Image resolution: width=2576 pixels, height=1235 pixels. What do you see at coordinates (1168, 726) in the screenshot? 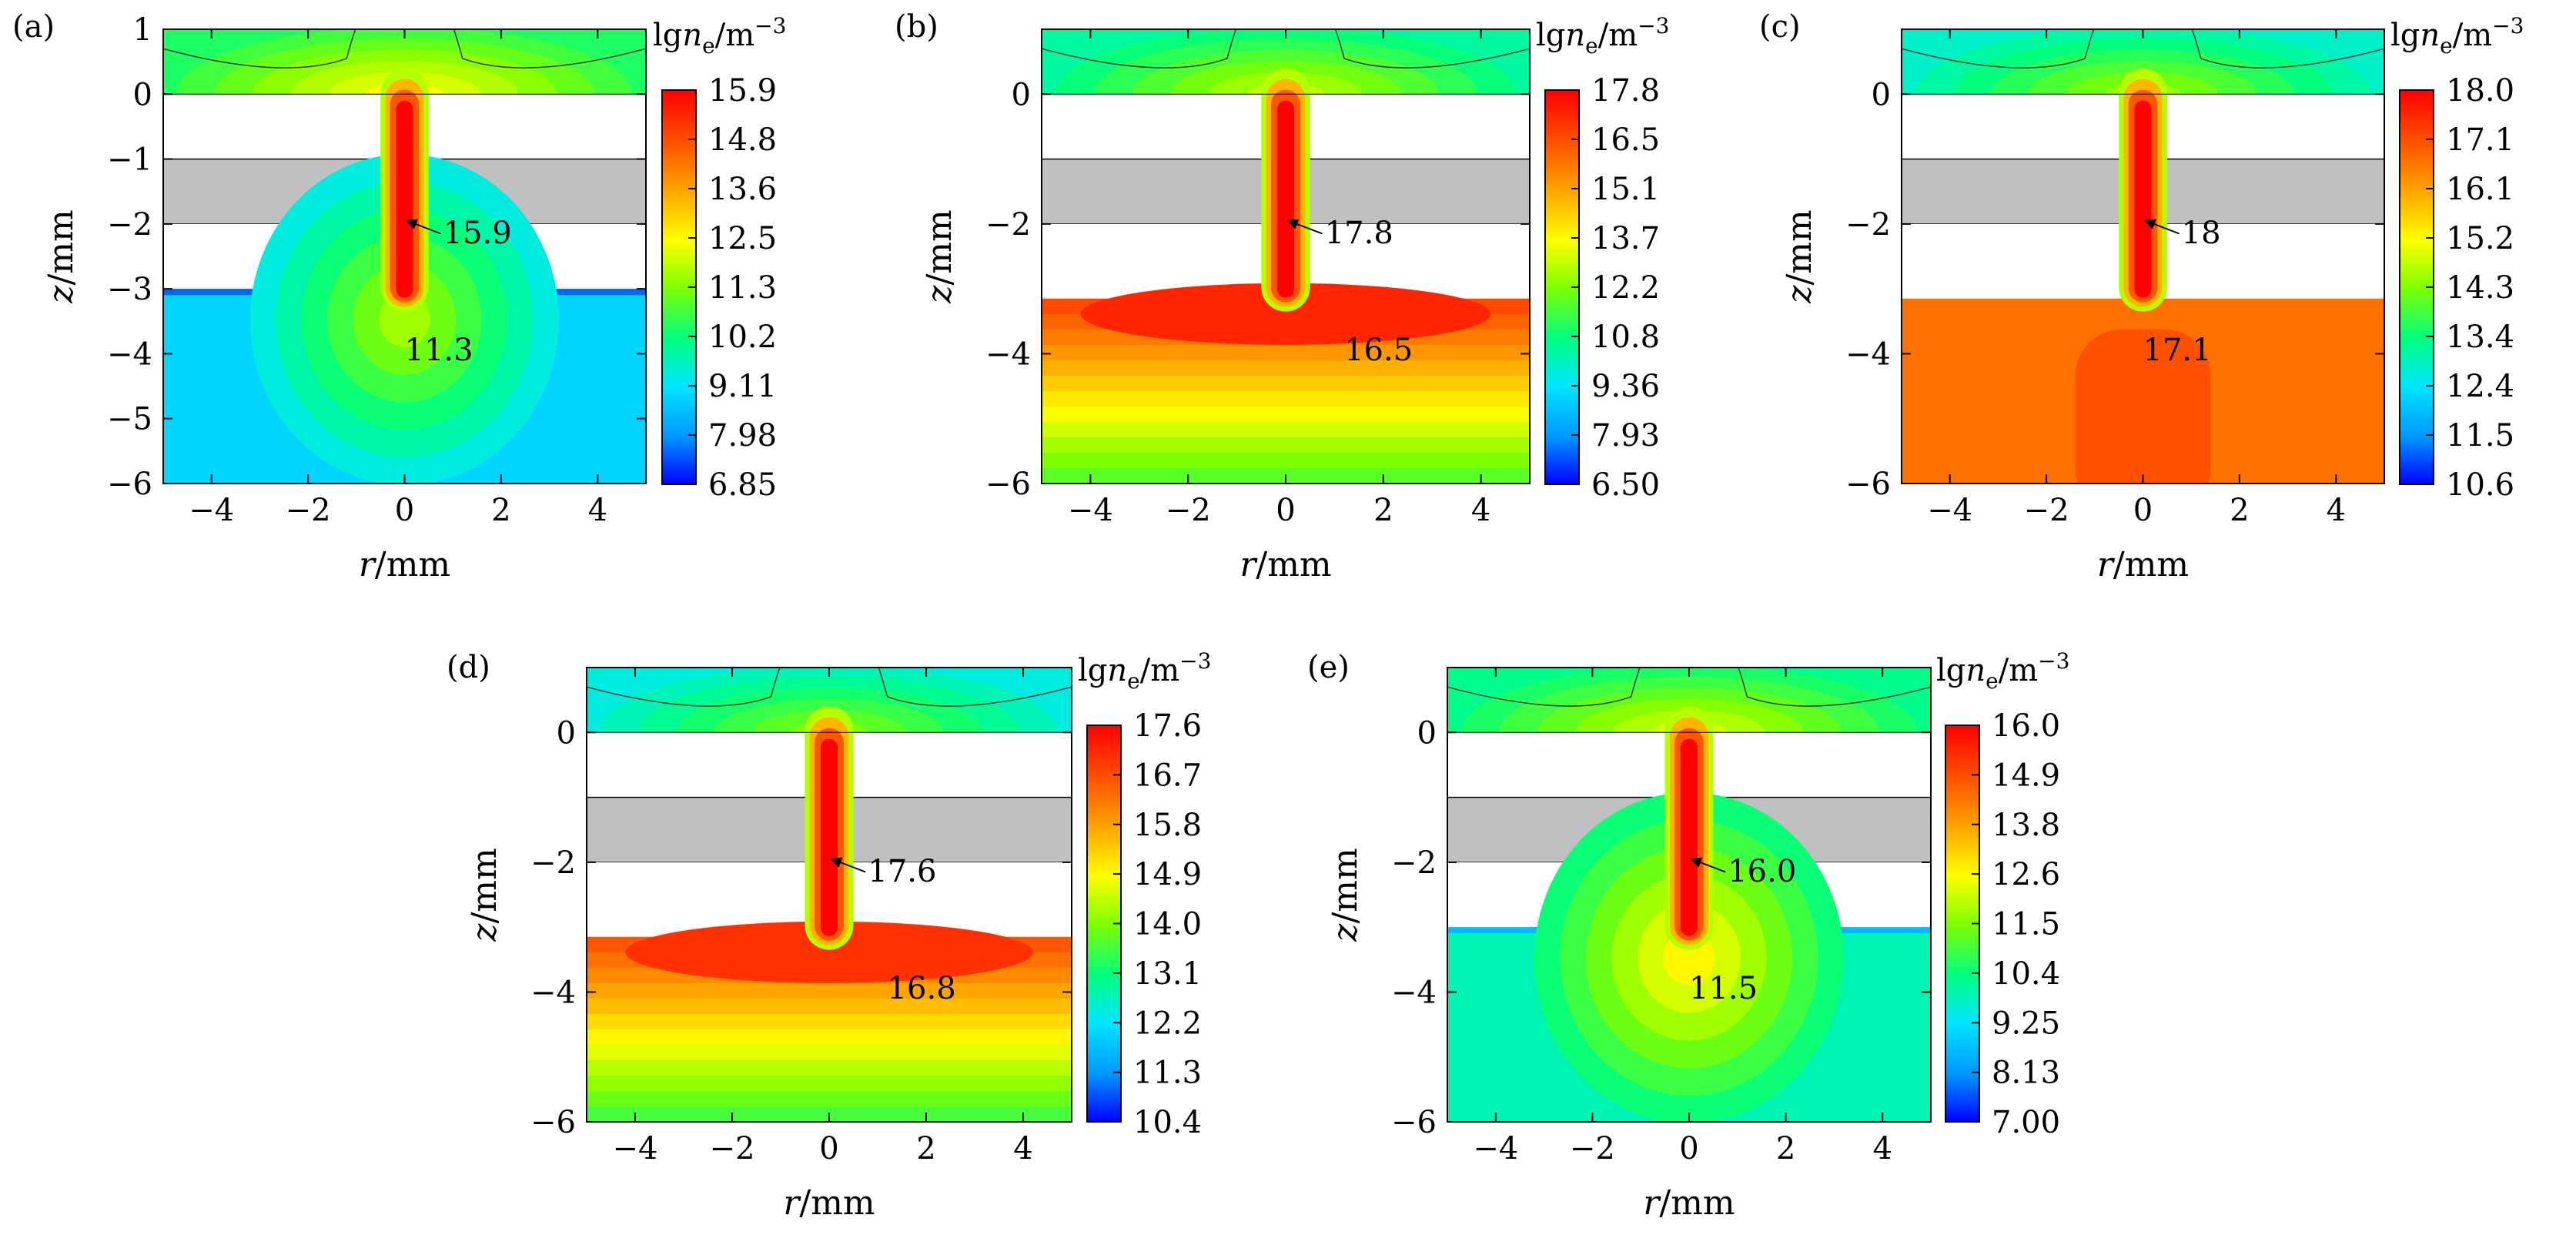
I see `colorbar-tick-label: 17.6` at bounding box center [1168, 726].